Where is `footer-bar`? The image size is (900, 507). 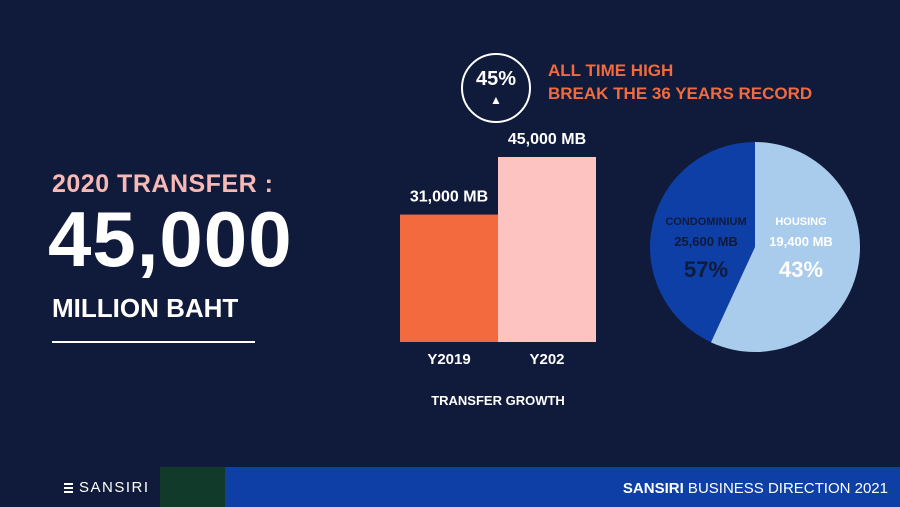
footer-bar is located at coordinates (562, 487).